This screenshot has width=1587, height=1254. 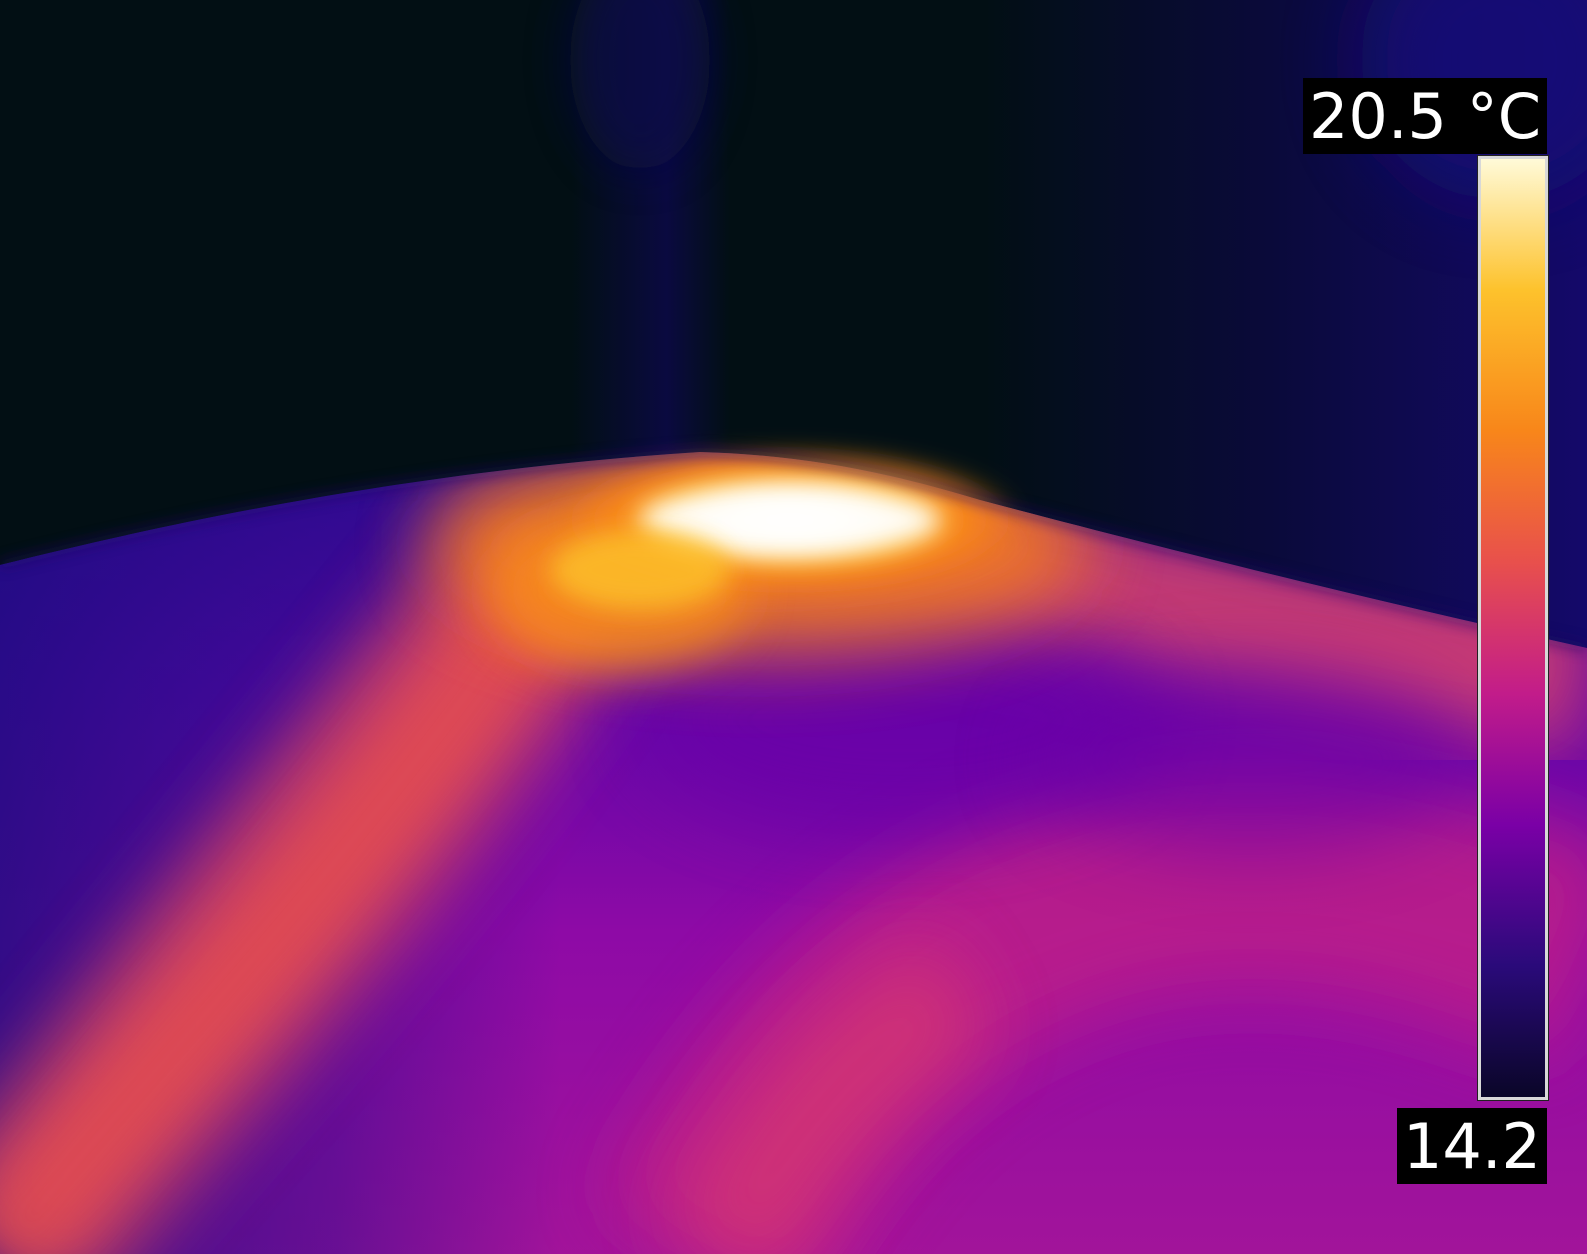 I want to click on scale-max-label: 20.5 °C, so click(x=1424, y=116).